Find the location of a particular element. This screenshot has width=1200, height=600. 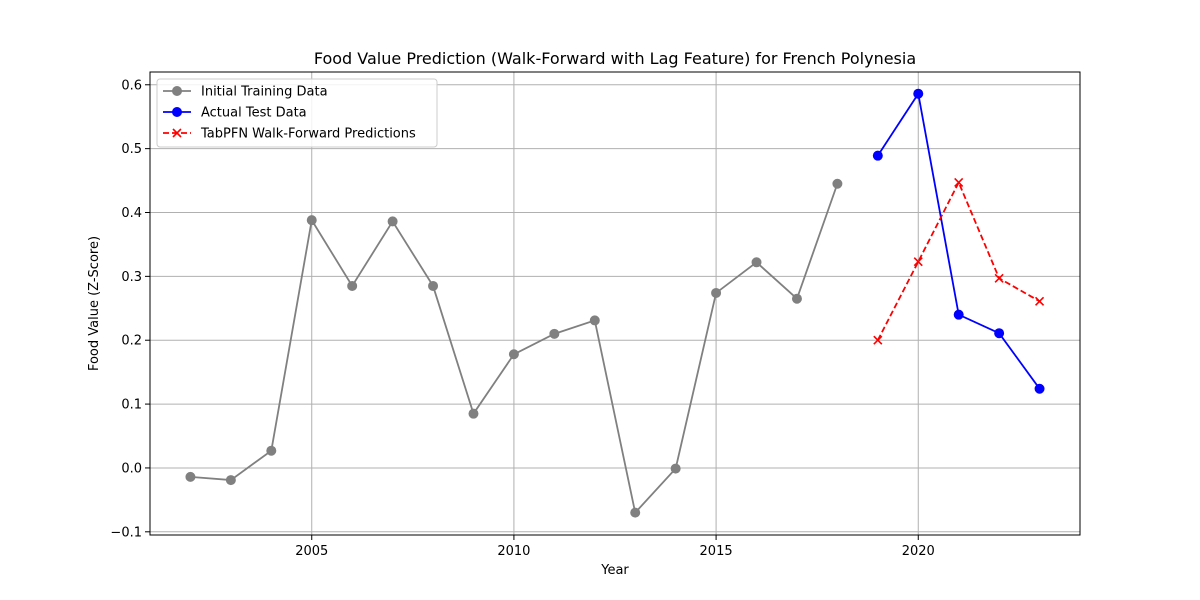

x-tick-label: 2015 is located at coordinates (716, 551).